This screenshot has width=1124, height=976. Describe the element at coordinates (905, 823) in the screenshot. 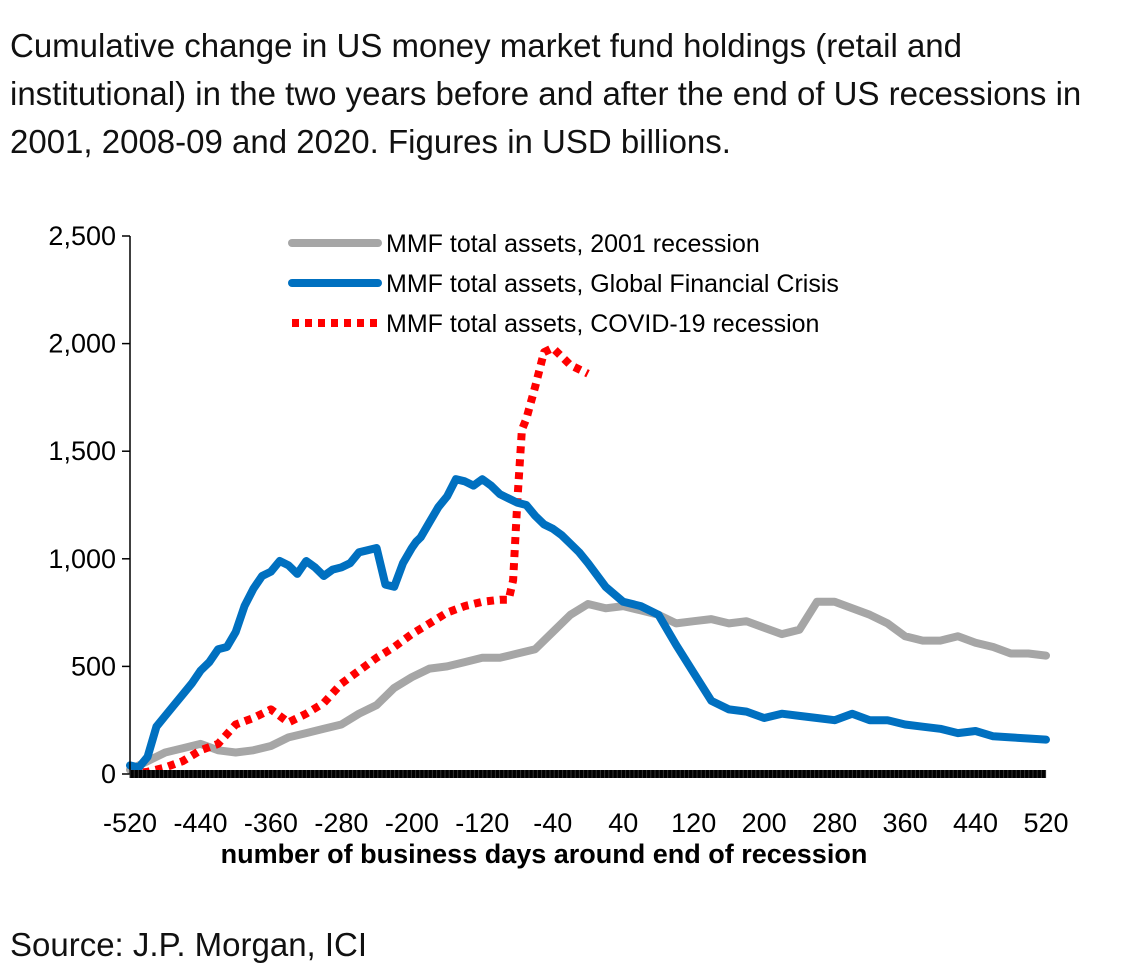

I see `x-tick-label: 360` at that location.